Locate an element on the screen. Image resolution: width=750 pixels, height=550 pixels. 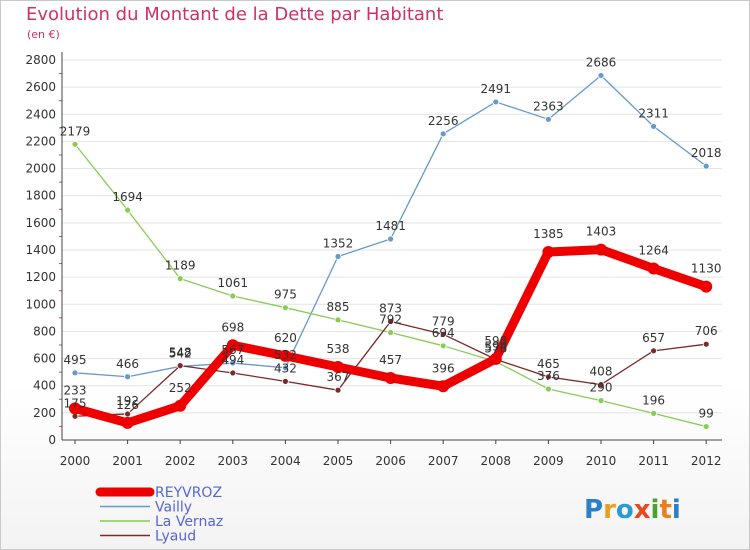
data-label: 466 is located at coordinates (127, 364).